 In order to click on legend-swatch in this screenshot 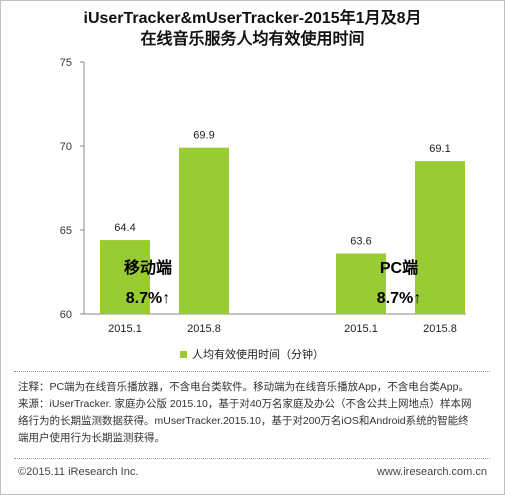, I will do `click(183, 354)`.